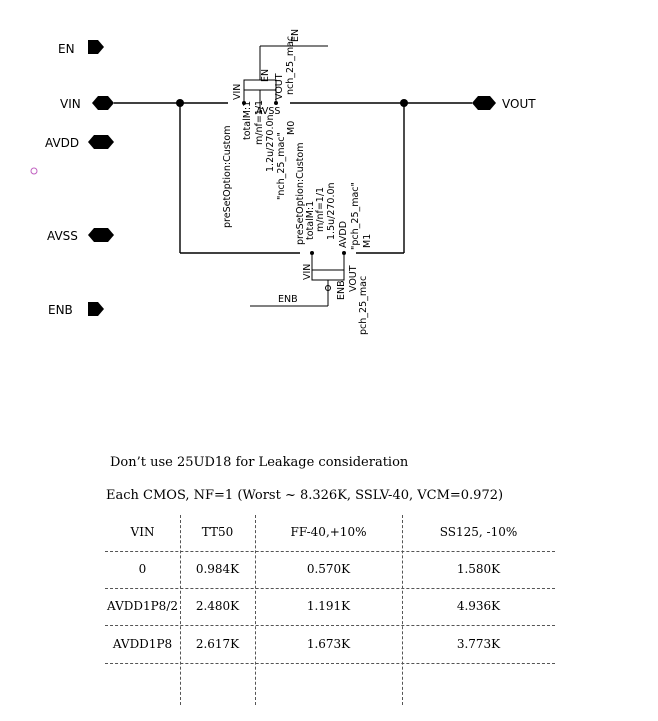  What do you see at coordinates (80, 235) in the screenshot?
I see `pin-avss: AVSS` at bounding box center [80, 235].